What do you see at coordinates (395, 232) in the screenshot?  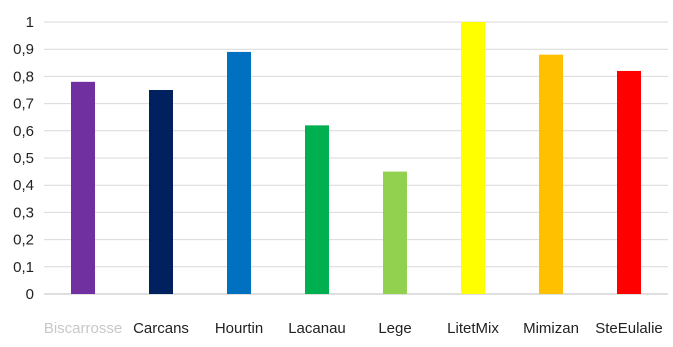 I see `bar-lege` at bounding box center [395, 232].